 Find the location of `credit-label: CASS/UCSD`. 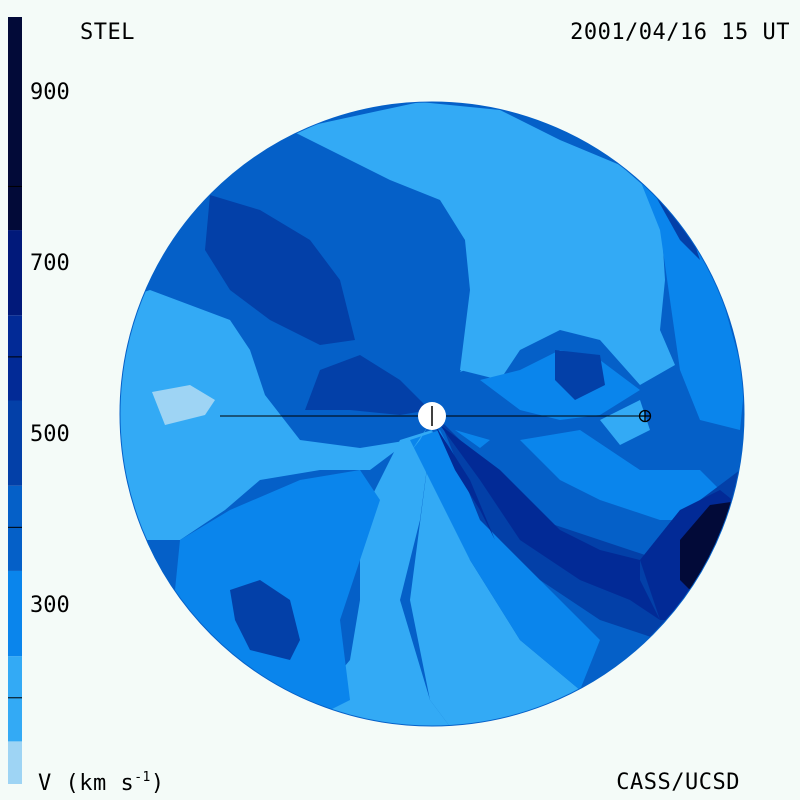

credit-label: CASS/UCSD is located at coordinates (678, 782).